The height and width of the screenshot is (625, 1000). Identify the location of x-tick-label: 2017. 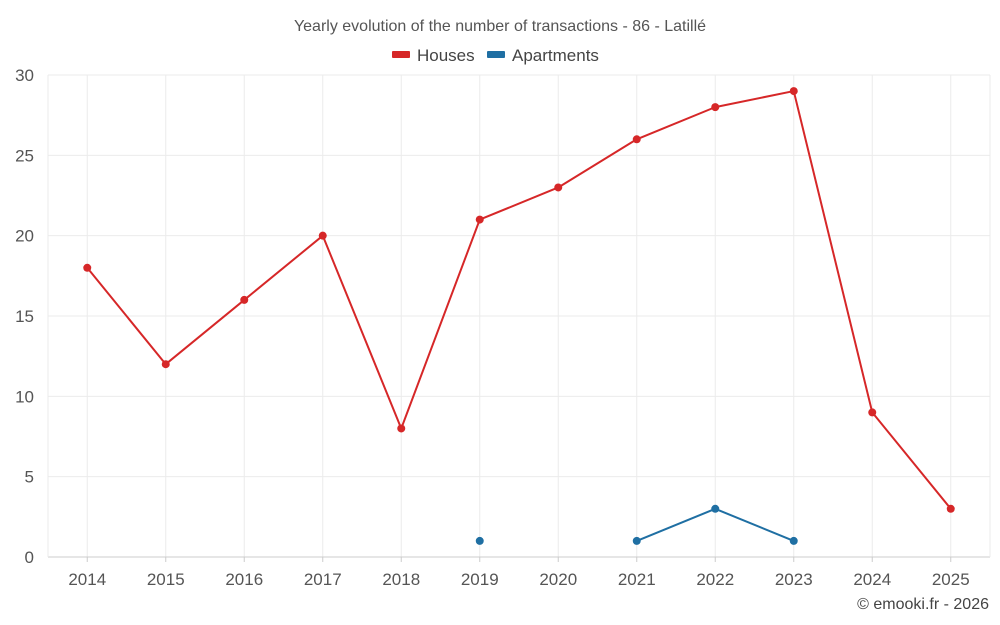
(323, 579).